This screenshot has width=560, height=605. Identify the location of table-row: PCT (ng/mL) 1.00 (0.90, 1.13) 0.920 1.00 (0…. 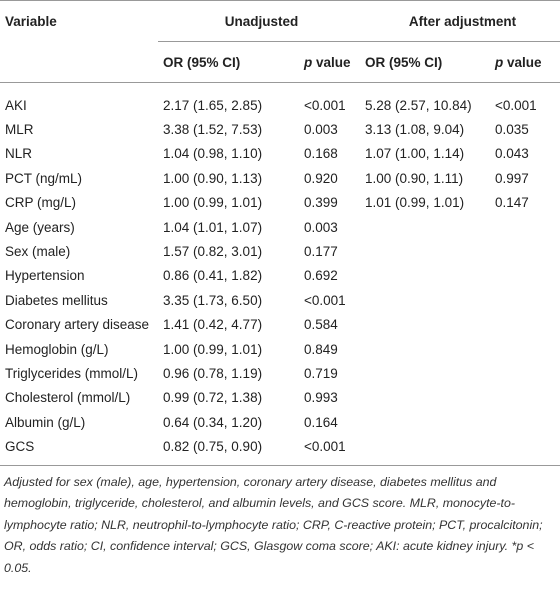
(280, 178).